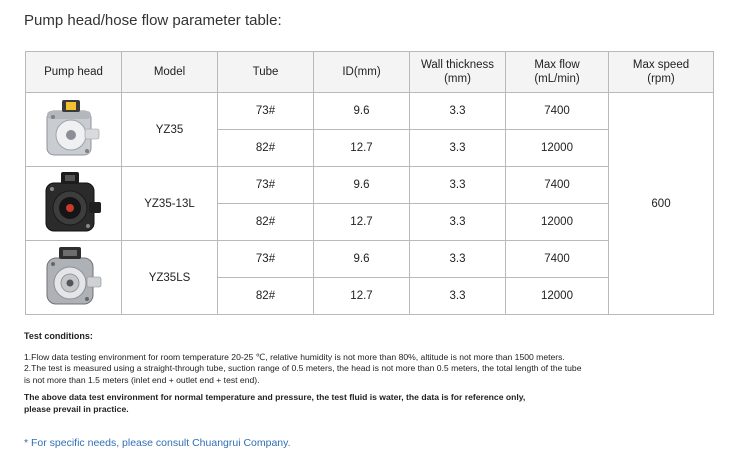  Describe the element at coordinates (72, 127) in the screenshot. I see `pump-head-silver-yellow-icon` at that location.